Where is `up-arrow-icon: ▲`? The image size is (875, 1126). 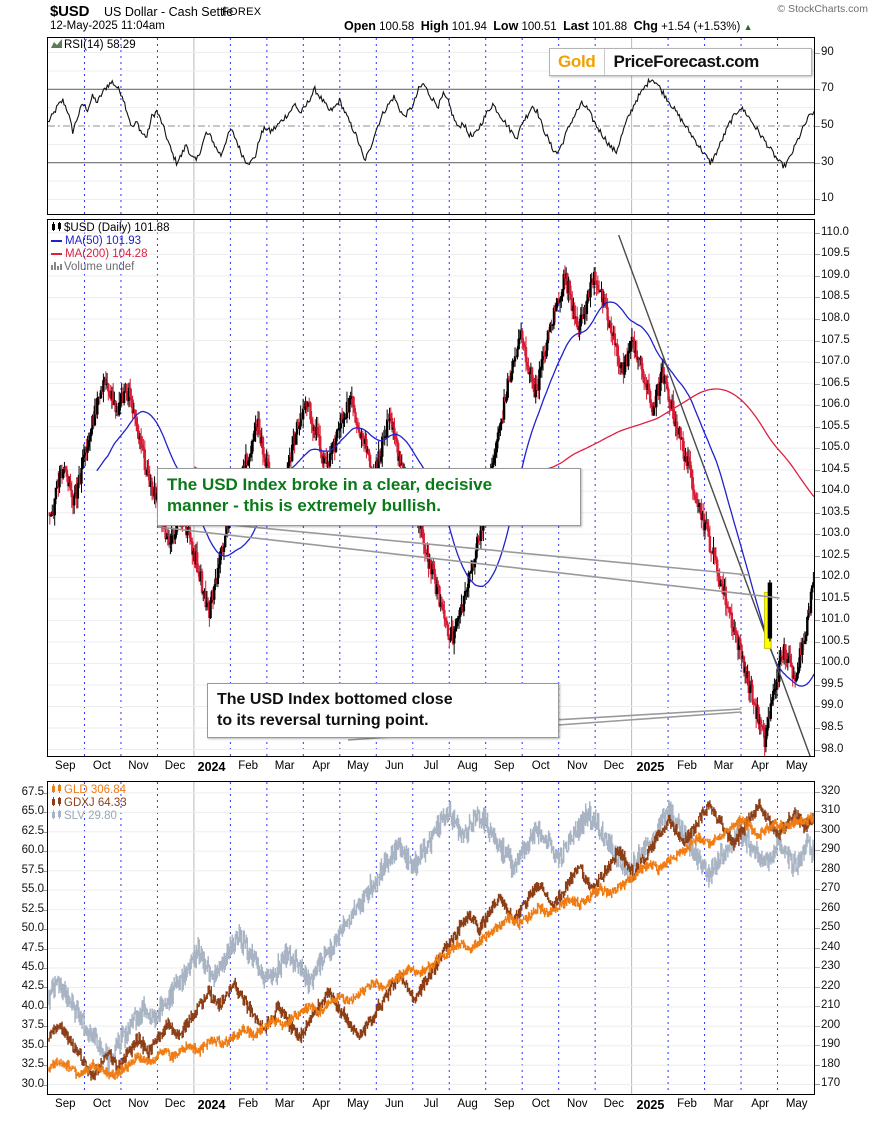
up-arrow-icon: ▲ is located at coordinates (748, 27).